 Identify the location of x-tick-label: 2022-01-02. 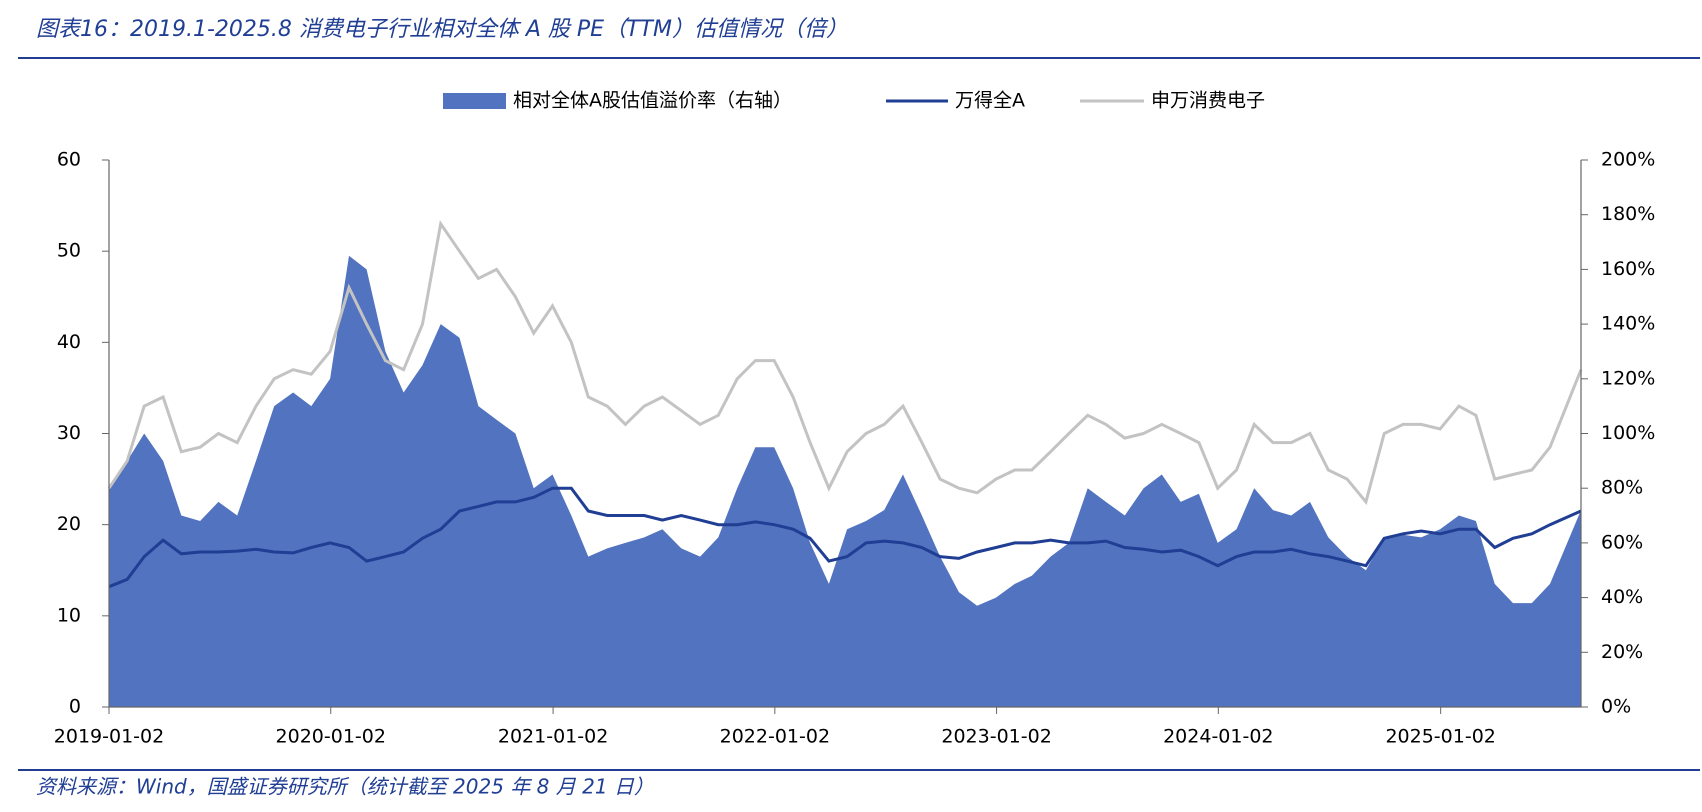
(775, 737).